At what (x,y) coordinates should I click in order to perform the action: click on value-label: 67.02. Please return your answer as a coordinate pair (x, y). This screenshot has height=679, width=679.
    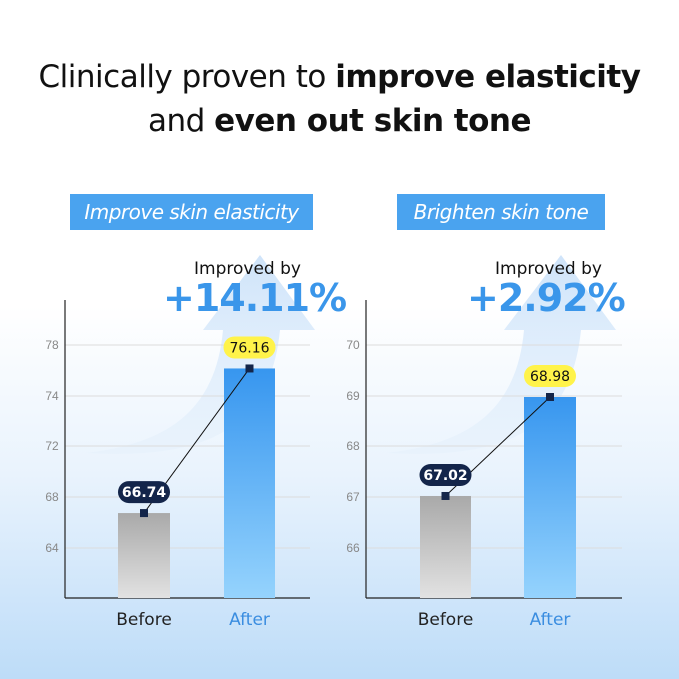
    Looking at the image, I should click on (445, 476).